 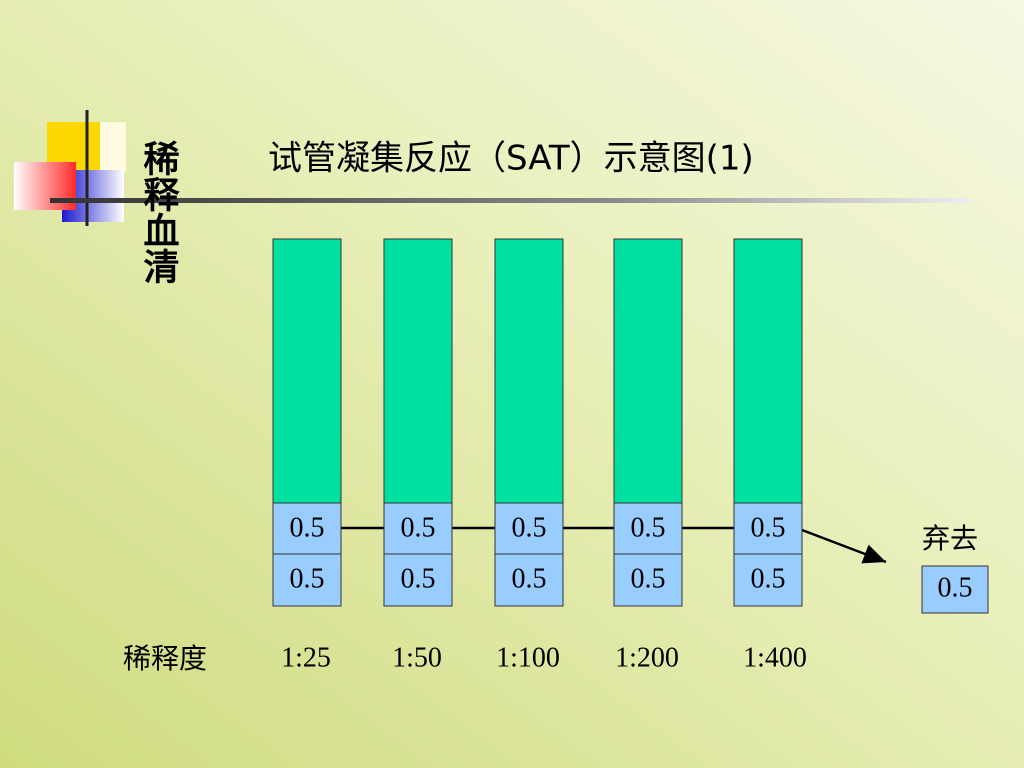 What do you see at coordinates (647, 657) in the screenshot?
I see `dilution: 1:200` at bounding box center [647, 657].